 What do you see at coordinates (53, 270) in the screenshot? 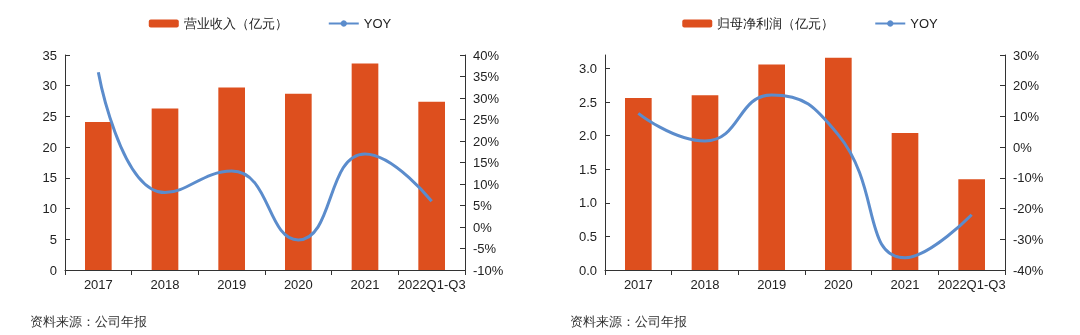
I see `y-tick-label: 0` at bounding box center [53, 270].